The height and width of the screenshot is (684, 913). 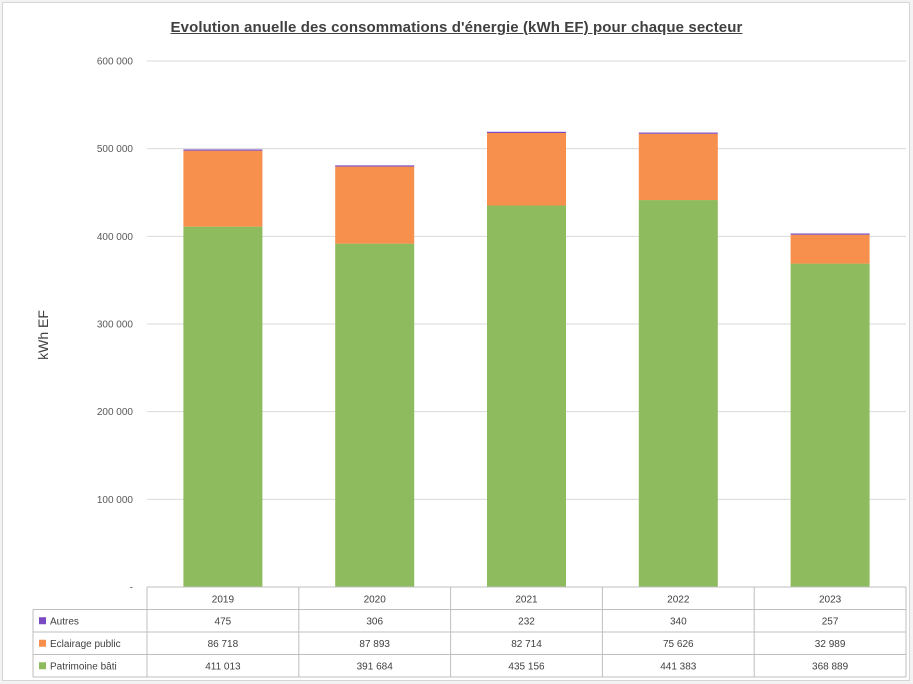 What do you see at coordinates (374, 644) in the screenshot?
I see `data-label: 87 893` at bounding box center [374, 644].